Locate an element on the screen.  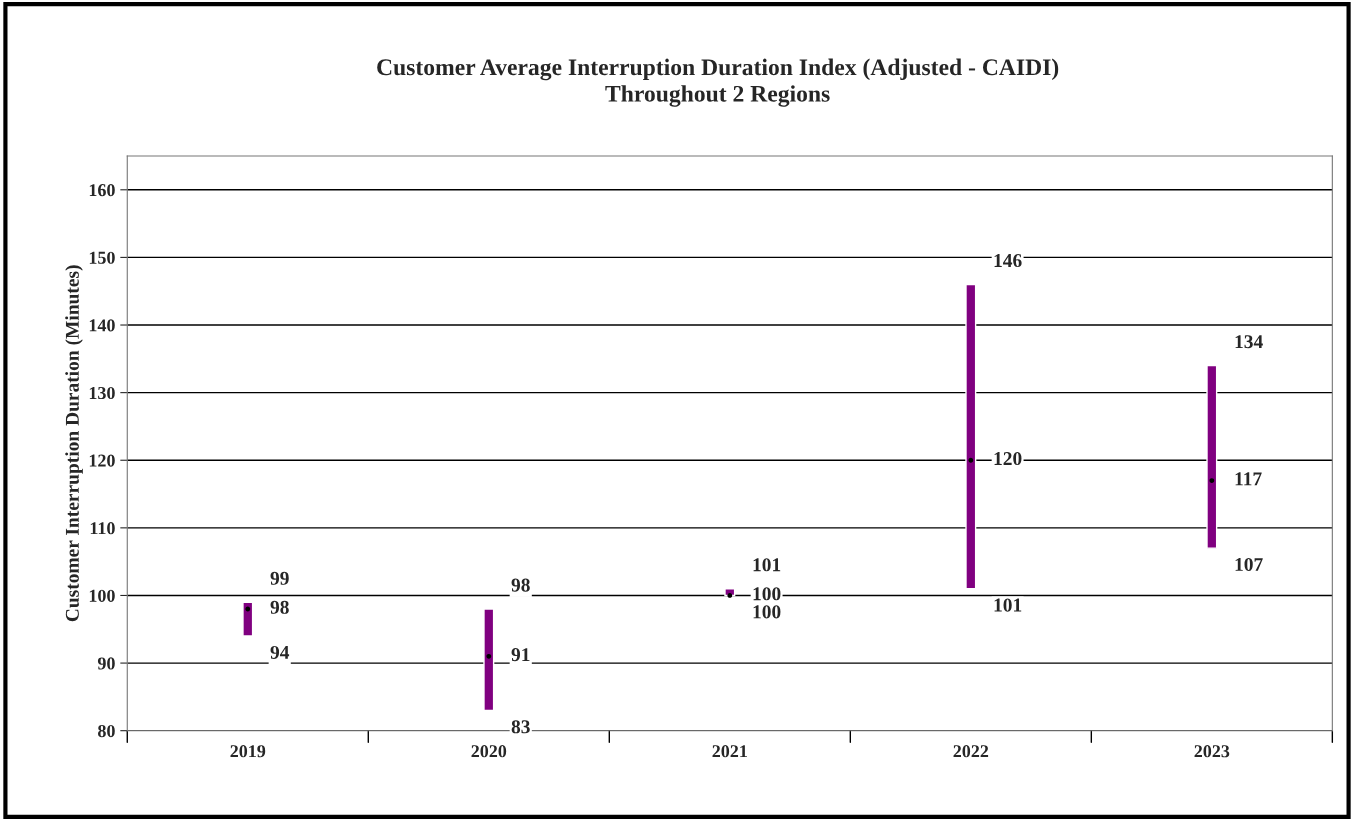
y-tick-label: 80 is located at coordinates (106, 731).